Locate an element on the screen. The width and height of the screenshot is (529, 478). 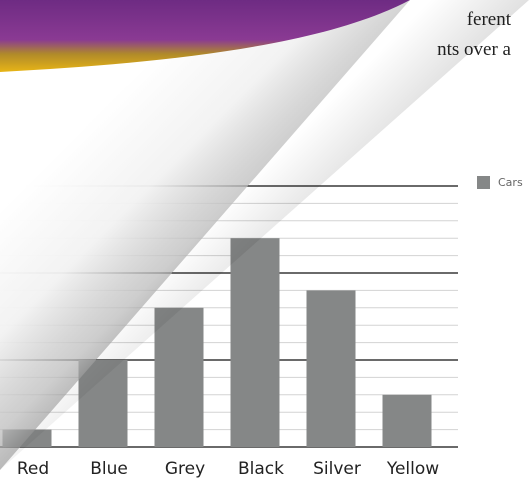
x-tick-label: Red is located at coordinates (33, 468).